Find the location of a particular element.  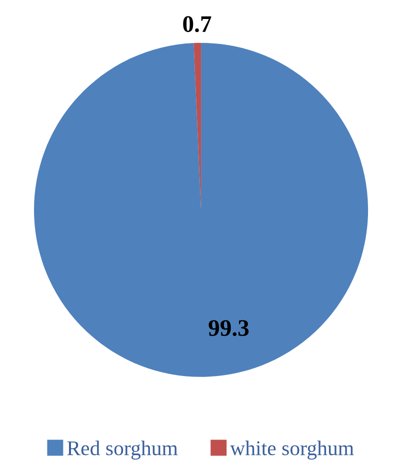

legend-label: white sorghum is located at coordinates (292, 450).